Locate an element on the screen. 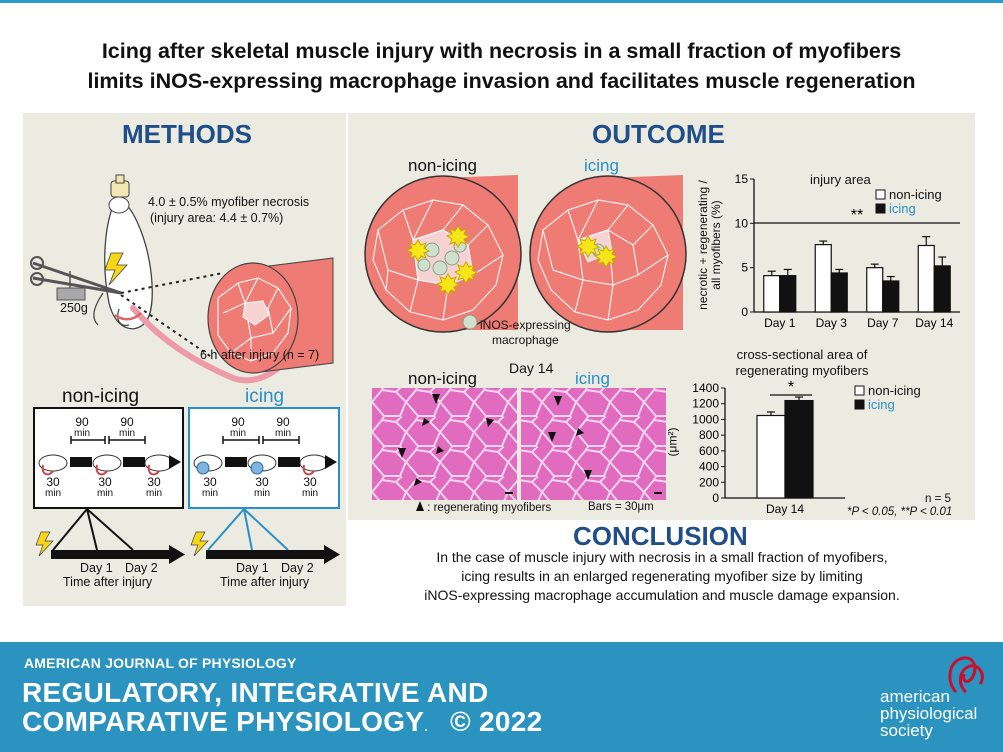  day14-label: Day 14 is located at coordinates (531, 368).